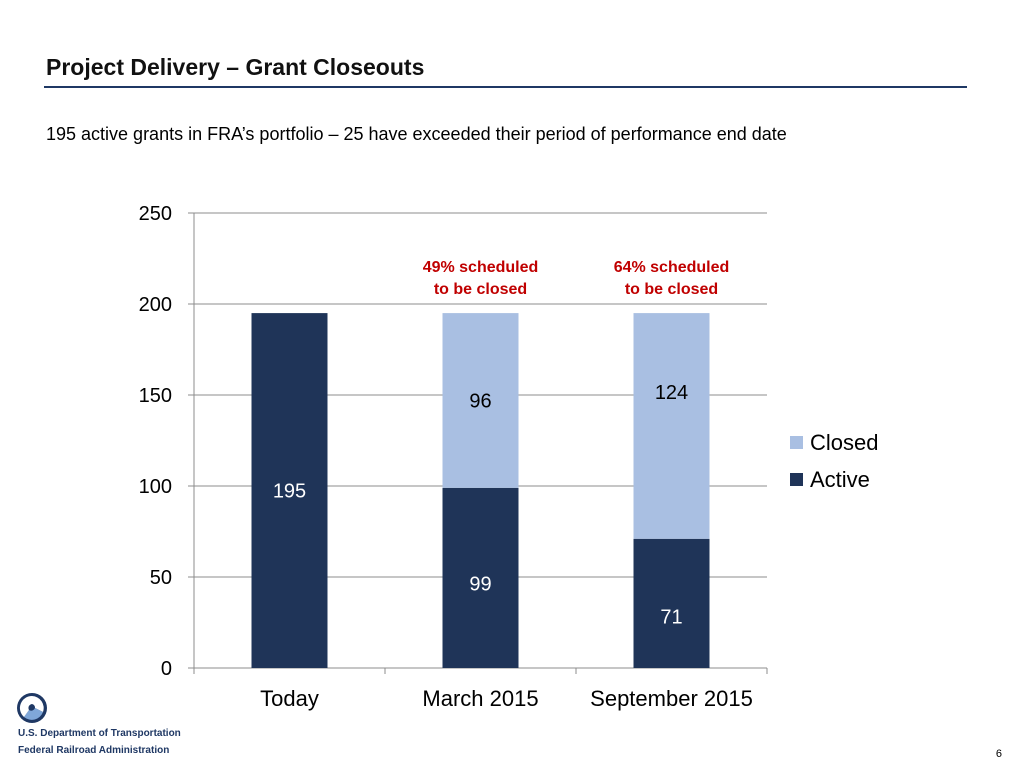 The width and height of the screenshot is (1024, 768). What do you see at coordinates (796, 442) in the screenshot?
I see `legend-swatch-closed` at bounding box center [796, 442].